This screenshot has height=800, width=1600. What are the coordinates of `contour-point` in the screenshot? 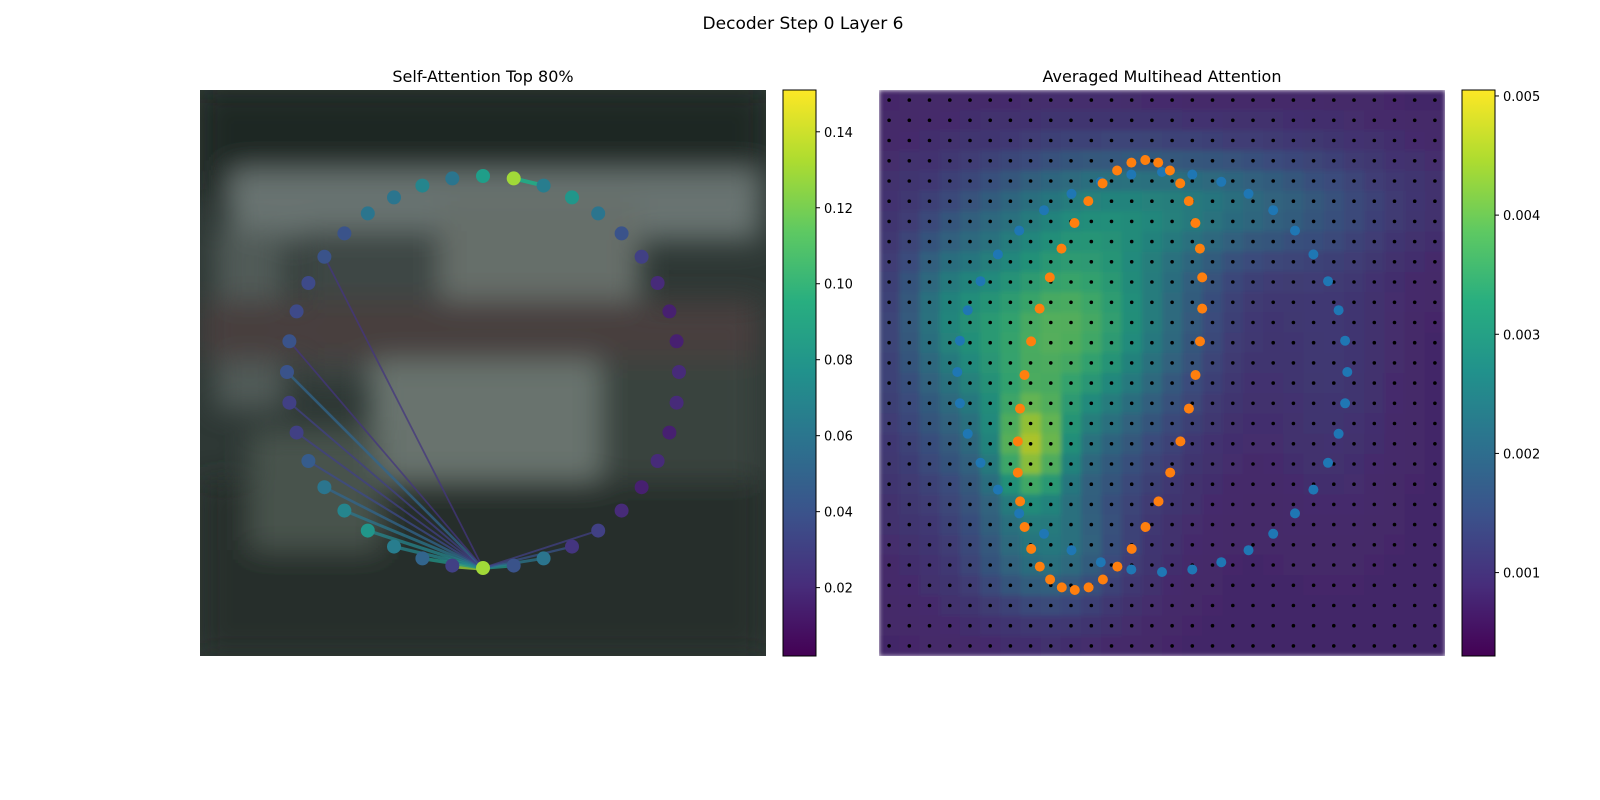 It's located at (344, 233).